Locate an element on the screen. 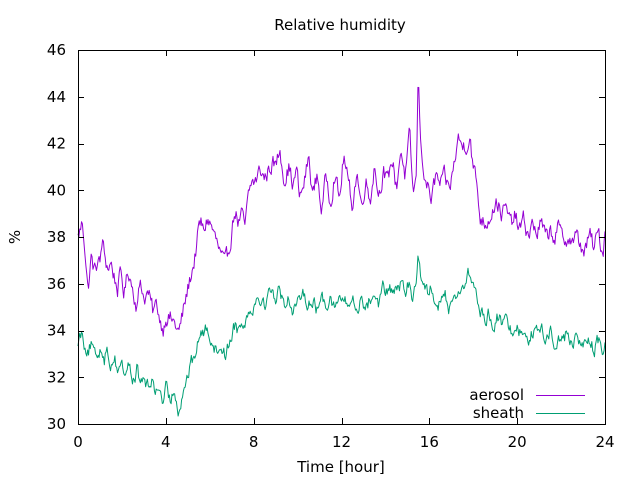  y-tick-label: 32 is located at coordinates (56, 377).